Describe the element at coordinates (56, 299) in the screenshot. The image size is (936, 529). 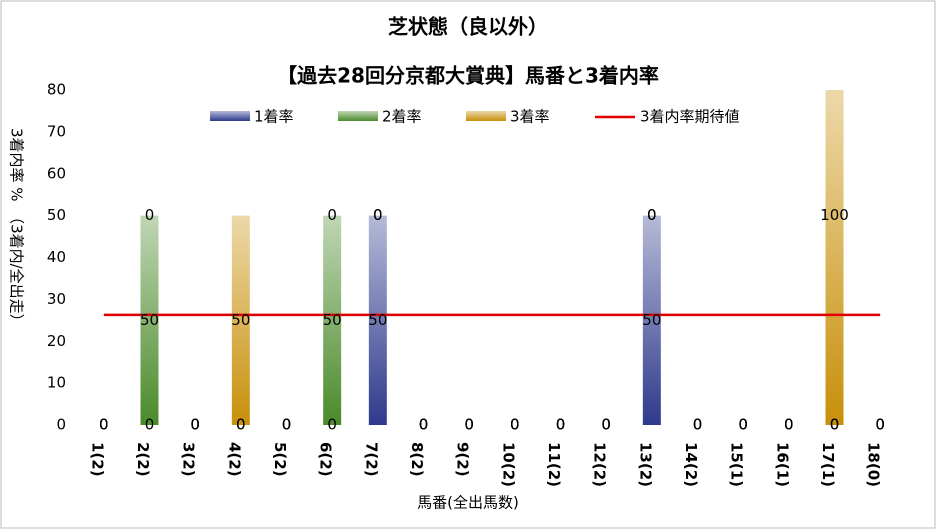
I see `y-tick-label: 30` at that location.